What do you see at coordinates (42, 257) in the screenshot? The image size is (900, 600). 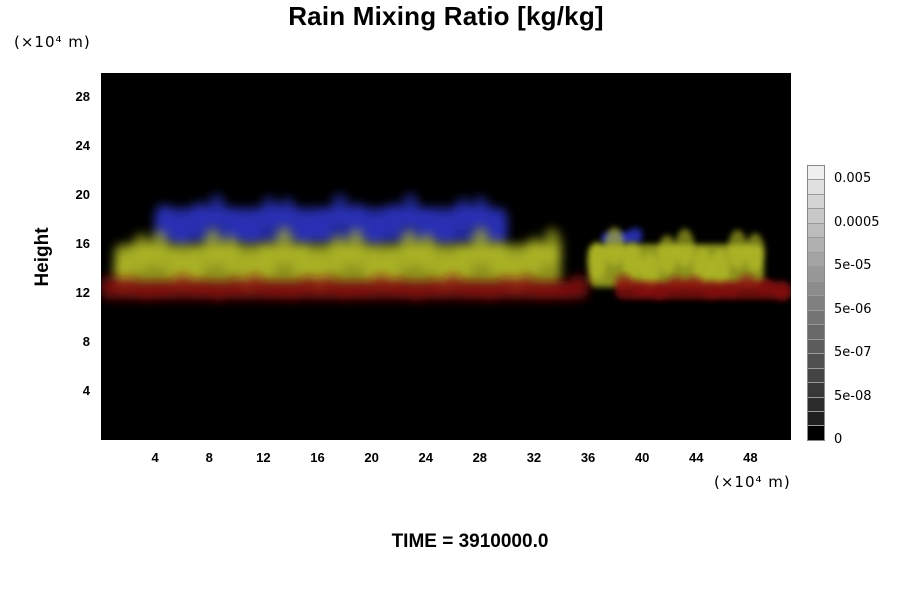 I see `y-axis-label: Height` at bounding box center [42, 257].